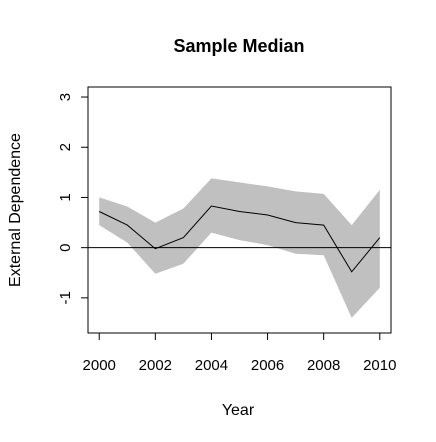  What do you see at coordinates (379, 365) in the screenshot?
I see `x-tick-label: 2010` at bounding box center [379, 365].